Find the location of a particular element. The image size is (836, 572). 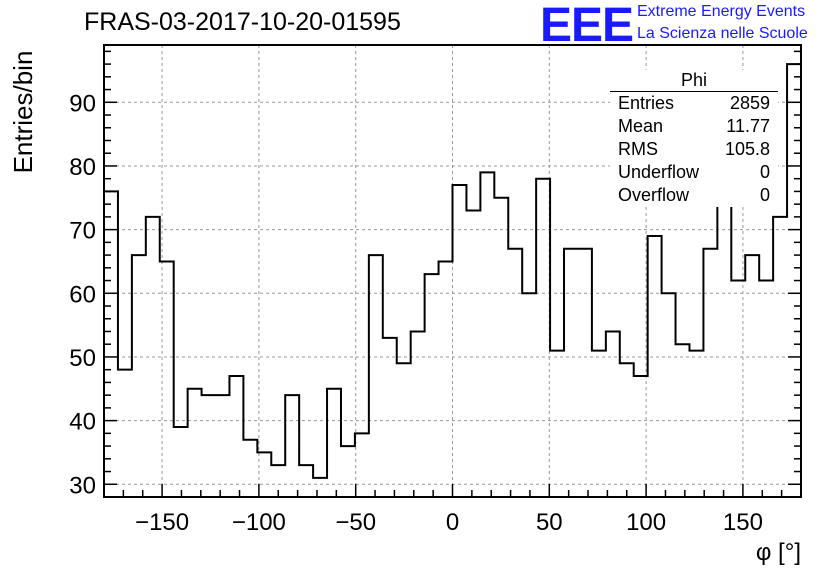

stats-value: 2859 is located at coordinates (749, 103).